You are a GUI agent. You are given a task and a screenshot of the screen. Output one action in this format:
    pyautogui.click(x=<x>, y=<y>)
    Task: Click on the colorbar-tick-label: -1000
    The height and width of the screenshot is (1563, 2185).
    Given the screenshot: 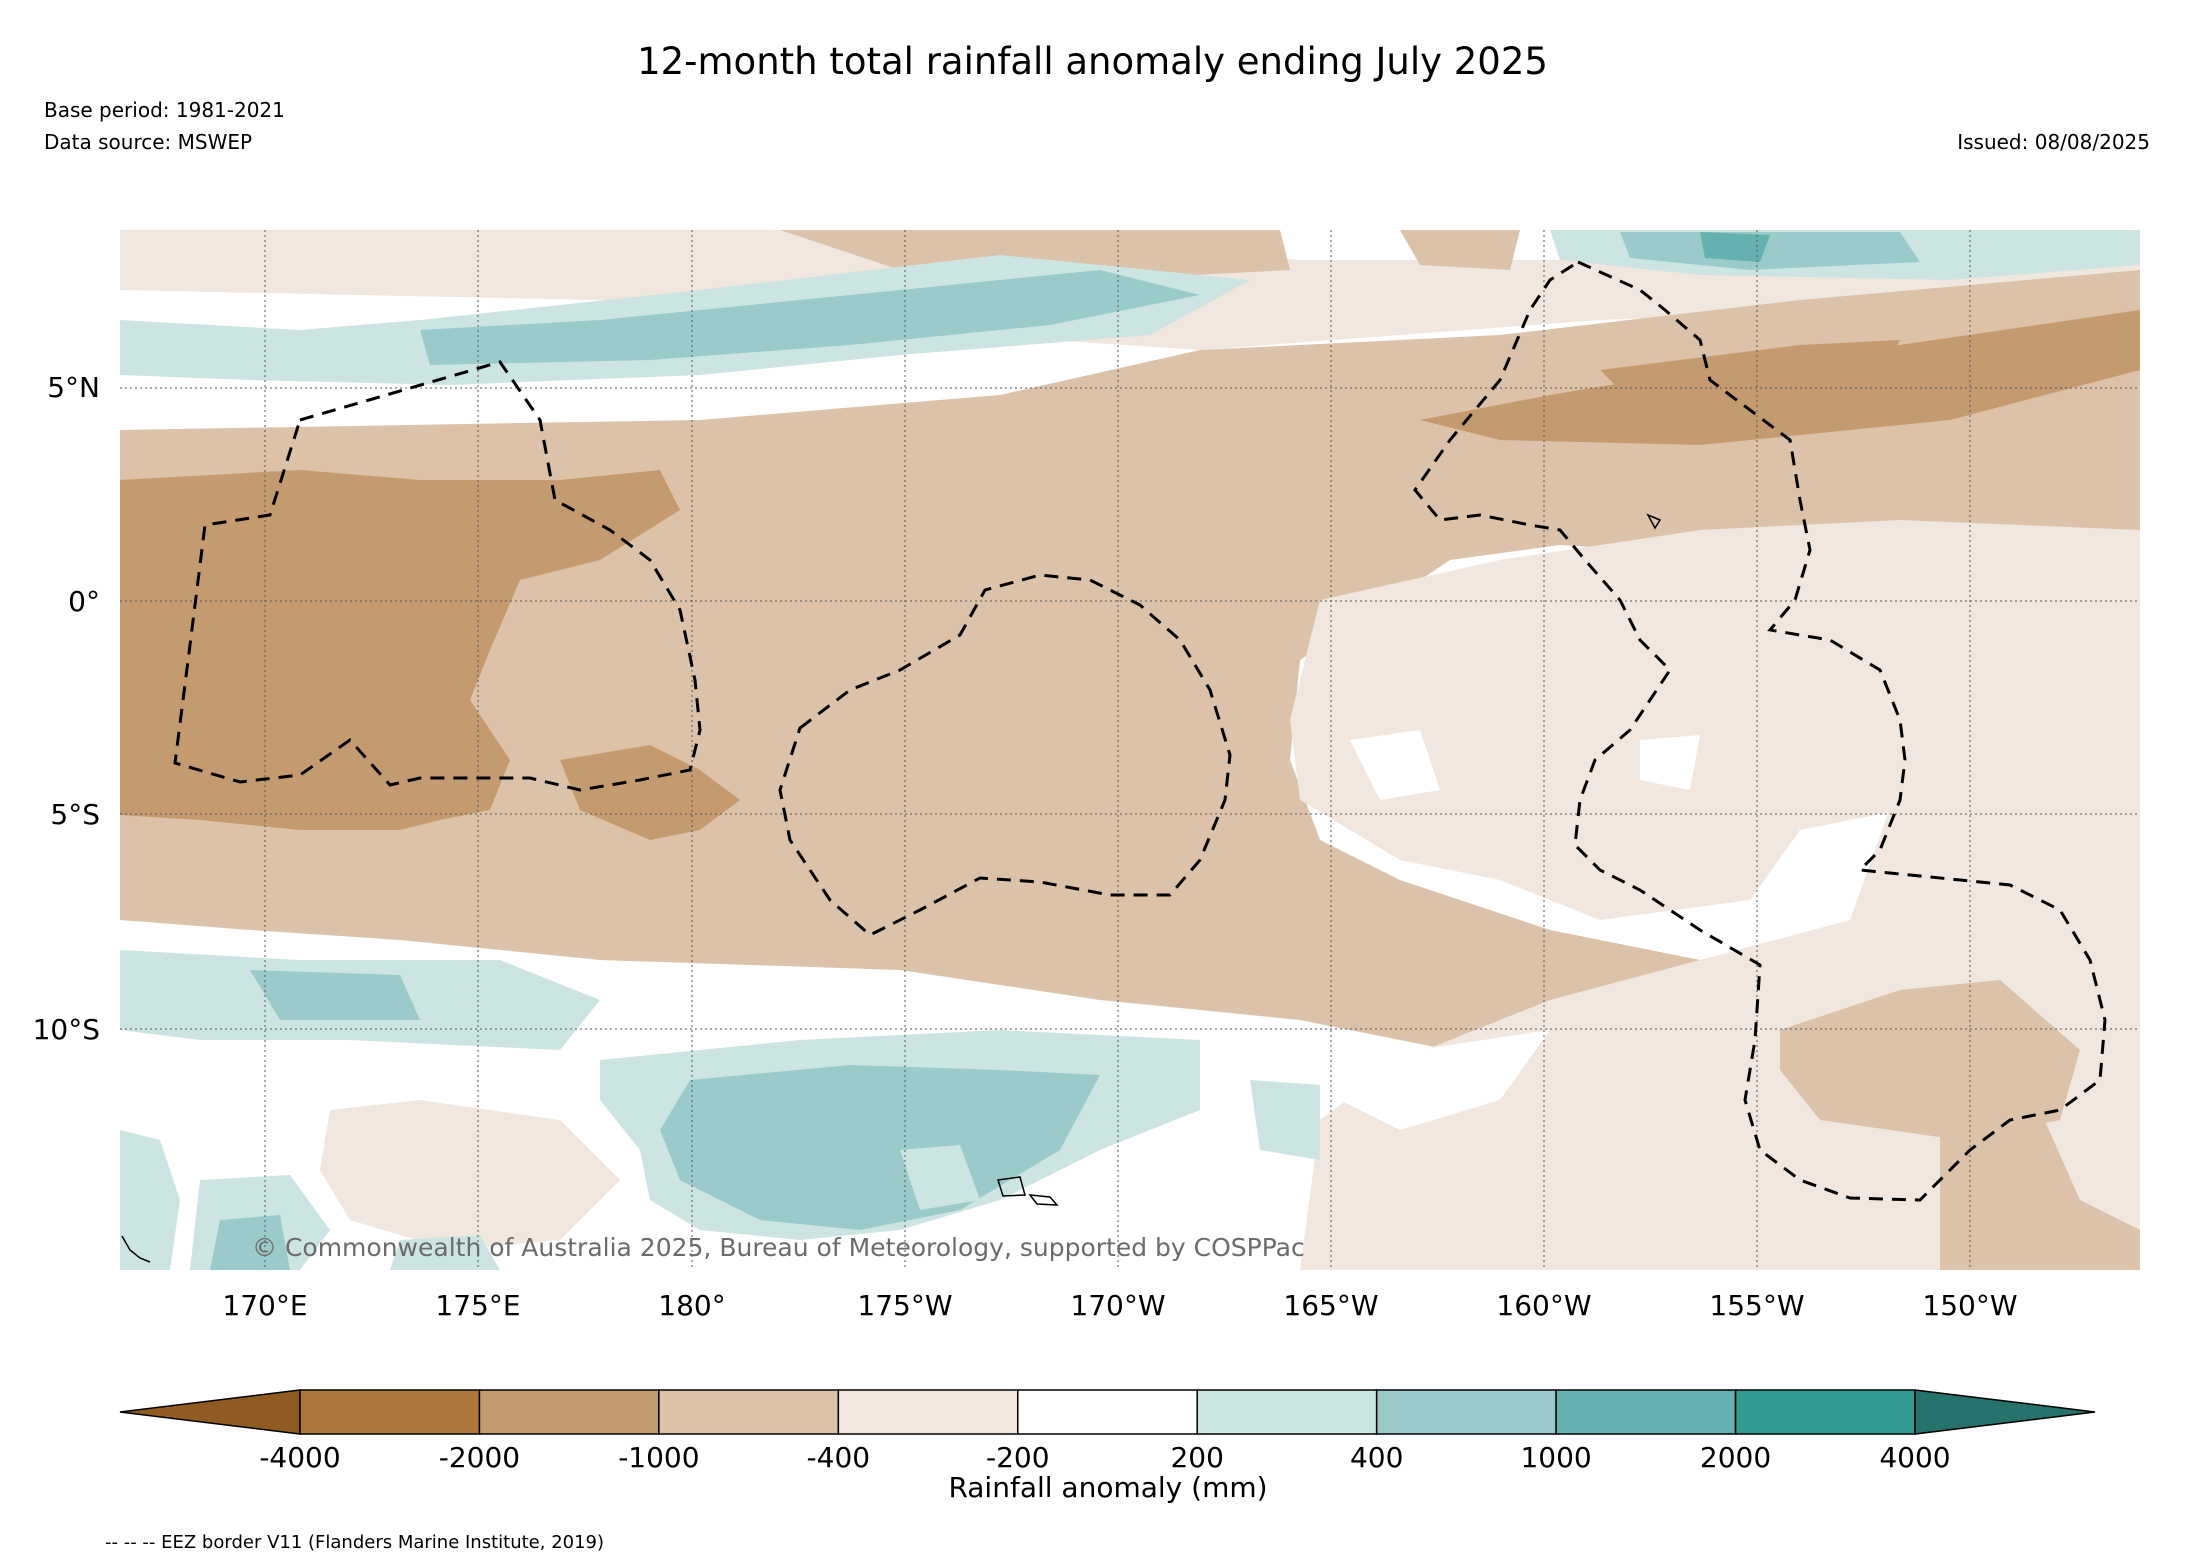 What is the action you would take?
    pyautogui.click(x=658, y=1457)
    